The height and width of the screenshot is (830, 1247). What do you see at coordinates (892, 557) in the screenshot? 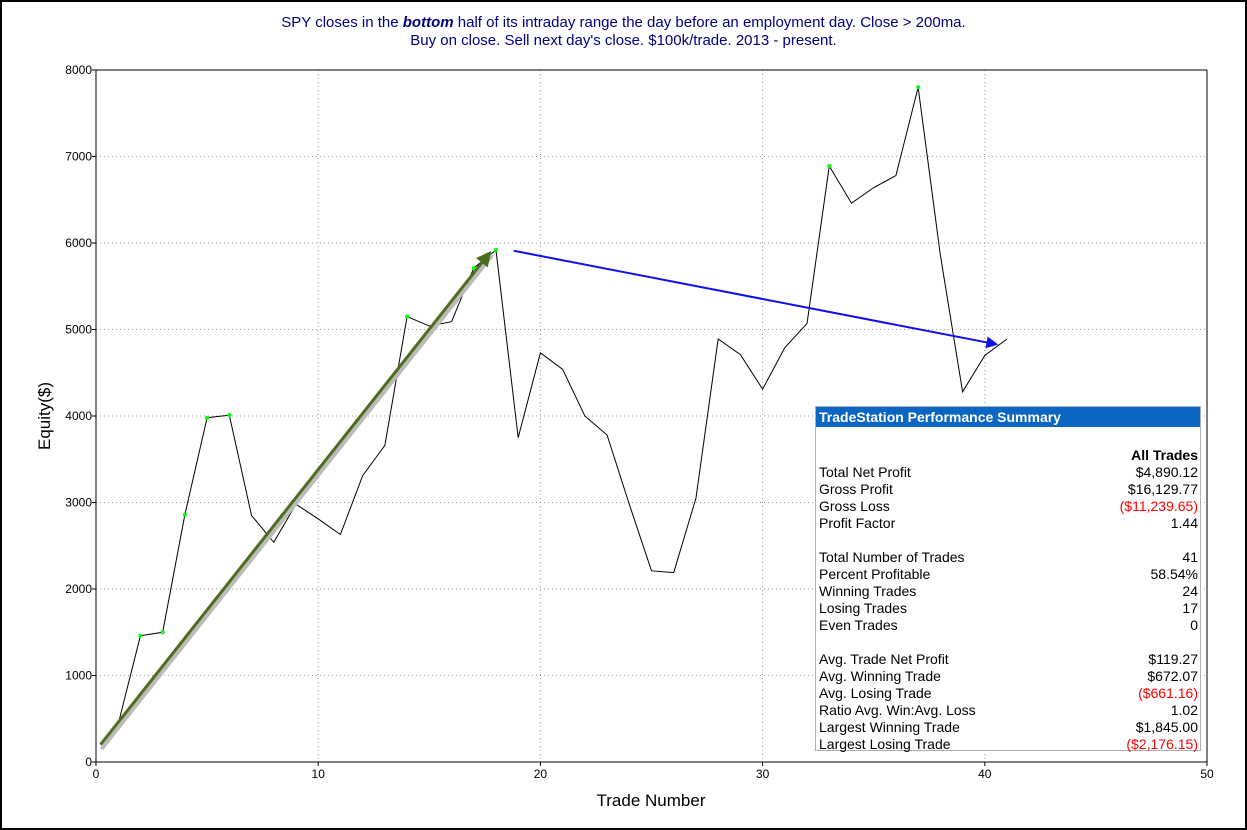
I see `summary-label: Total Number of Trades` at bounding box center [892, 557].